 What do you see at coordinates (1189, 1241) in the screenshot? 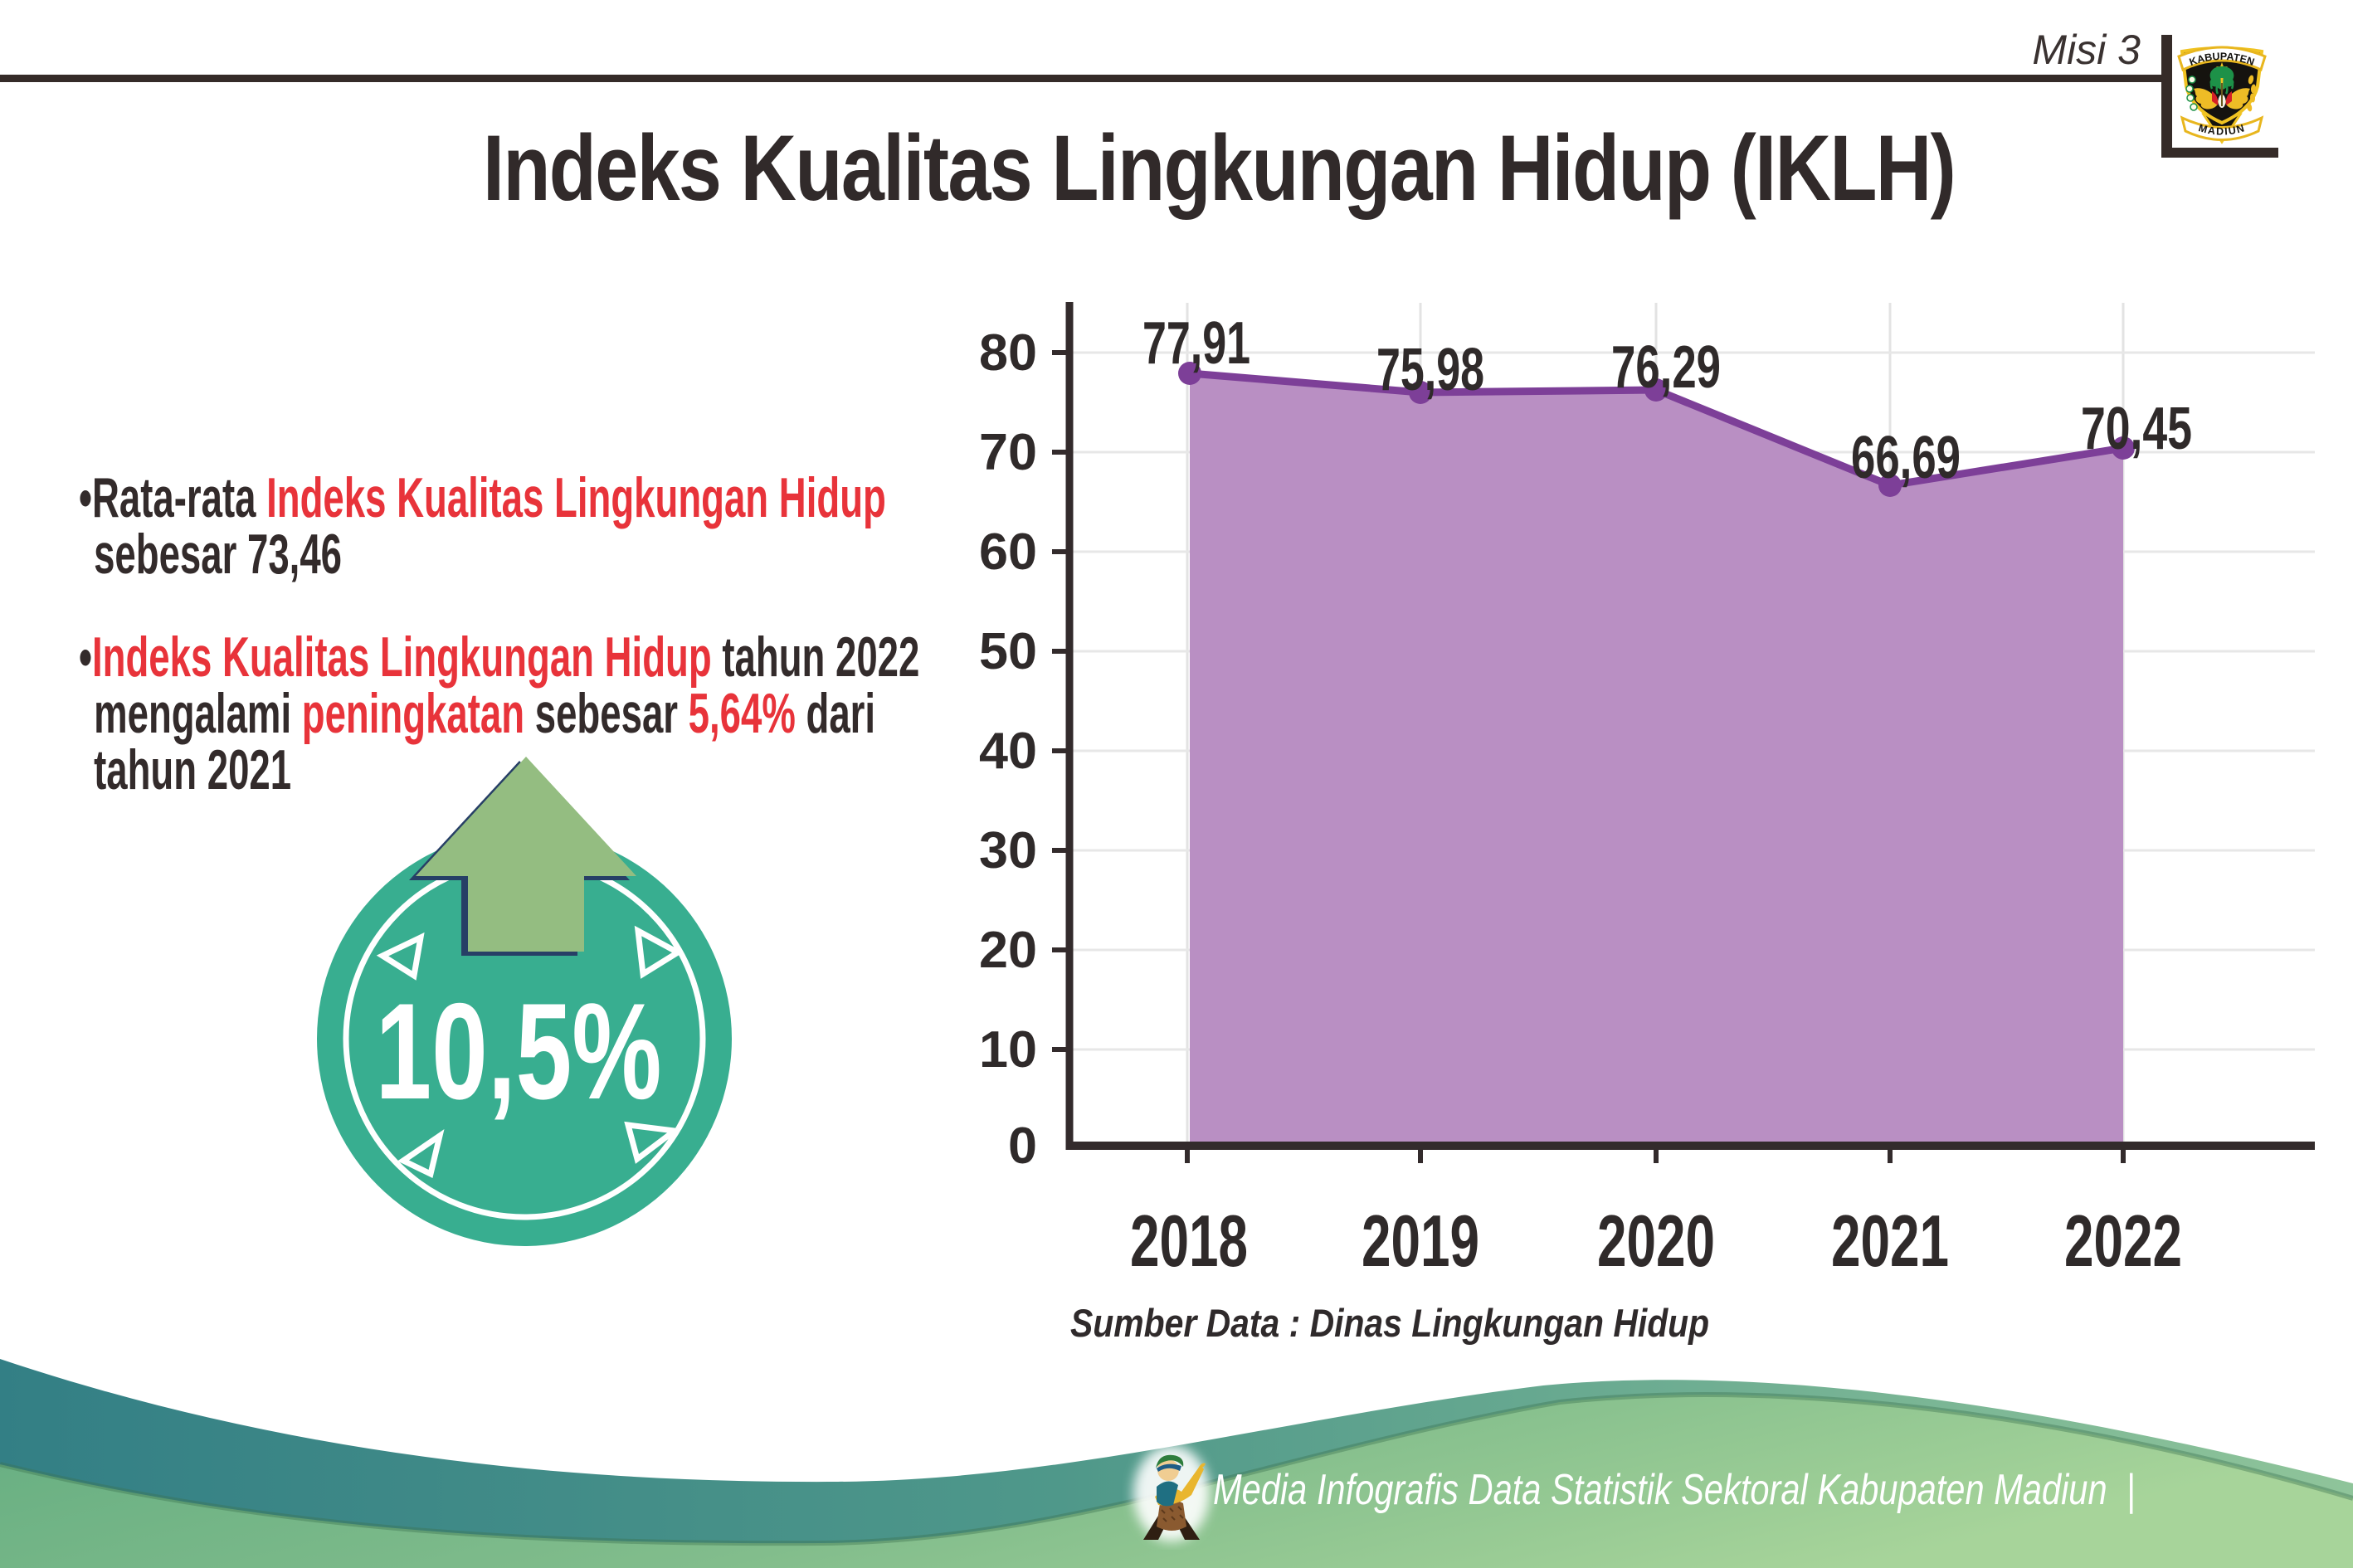
I see `svg-text: 2018` at bounding box center [1189, 1241].